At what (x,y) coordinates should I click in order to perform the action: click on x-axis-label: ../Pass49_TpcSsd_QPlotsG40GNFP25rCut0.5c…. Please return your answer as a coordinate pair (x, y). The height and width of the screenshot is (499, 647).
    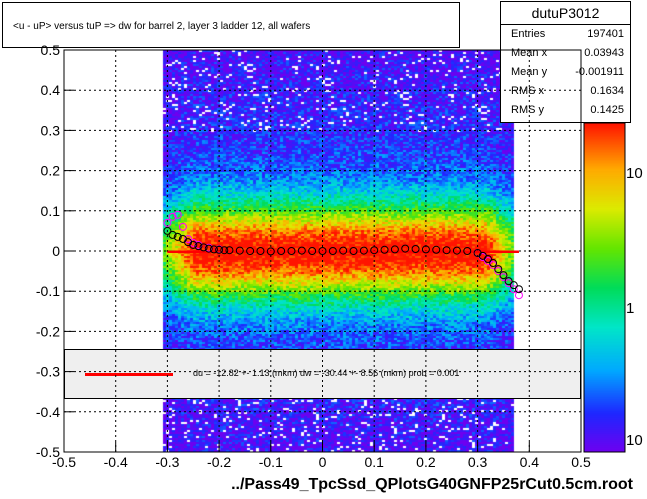
    Looking at the image, I should click on (432, 484).